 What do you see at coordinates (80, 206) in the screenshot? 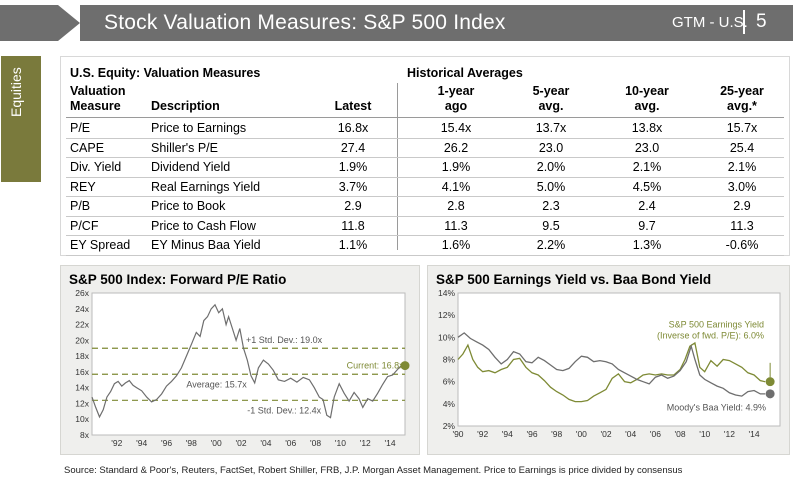
I see `cell-measure: P/B` at bounding box center [80, 206].